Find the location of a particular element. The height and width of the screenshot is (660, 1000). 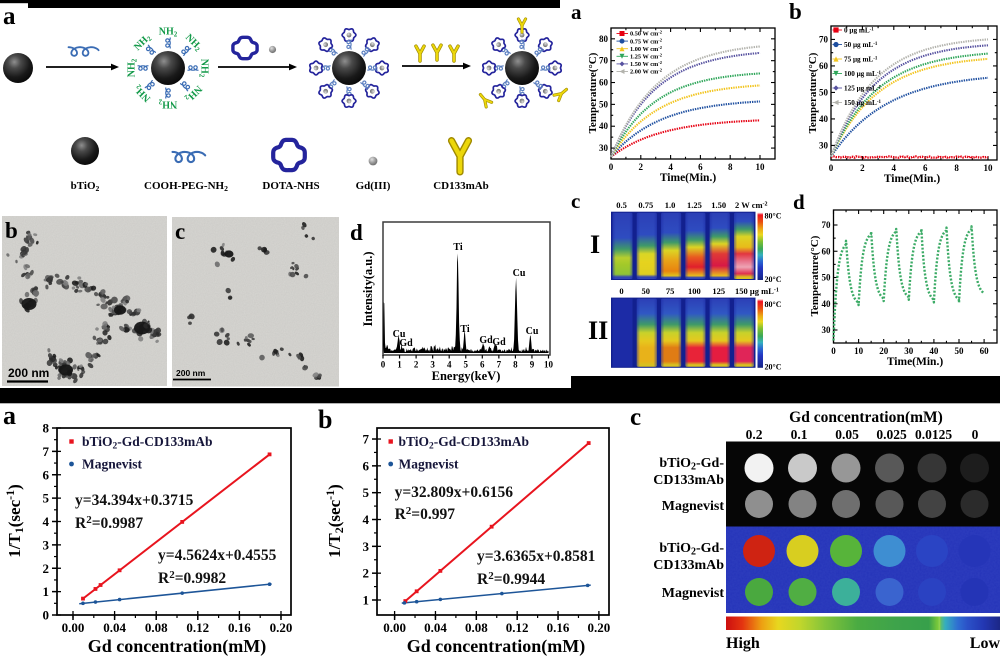

svg-text: 1/T1(sec-1) is located at coordinates (14, 521).